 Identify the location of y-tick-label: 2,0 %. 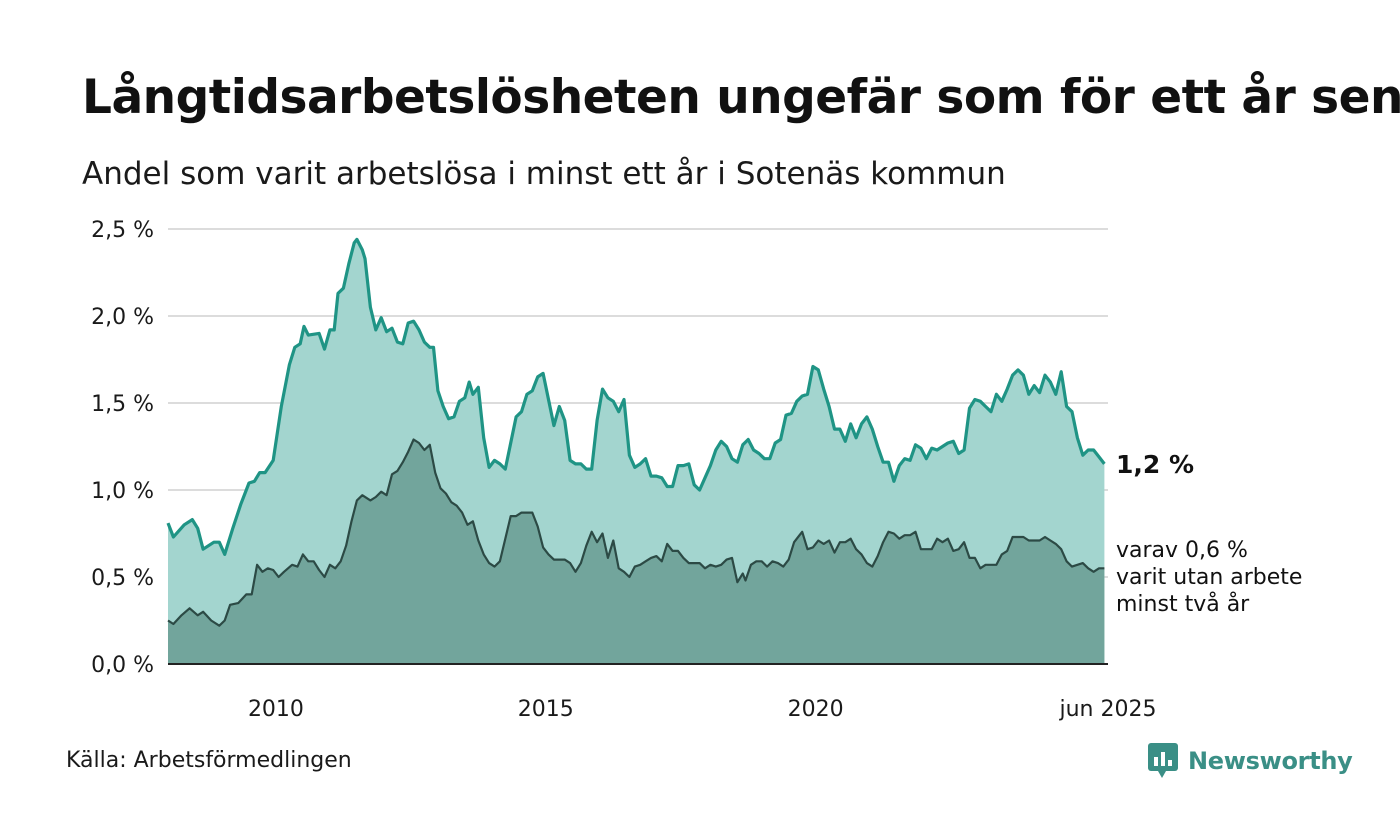
(122, 317).